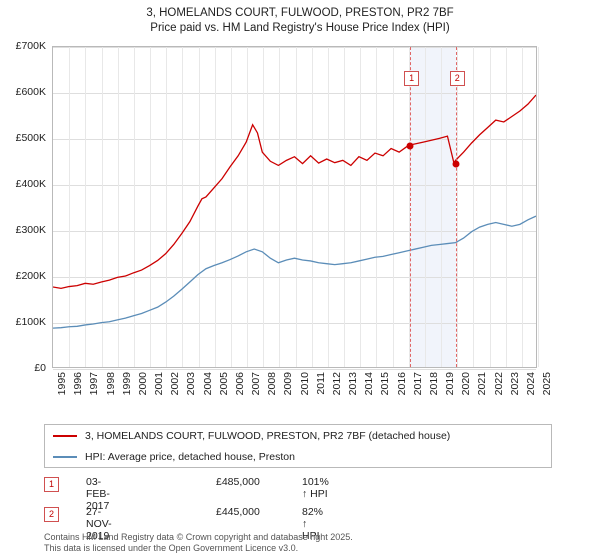  What do you see at coordinates (30, 92) in the screenshot?
I see `y-axis-tick-label: £600K` at bounding box center [30, 92].